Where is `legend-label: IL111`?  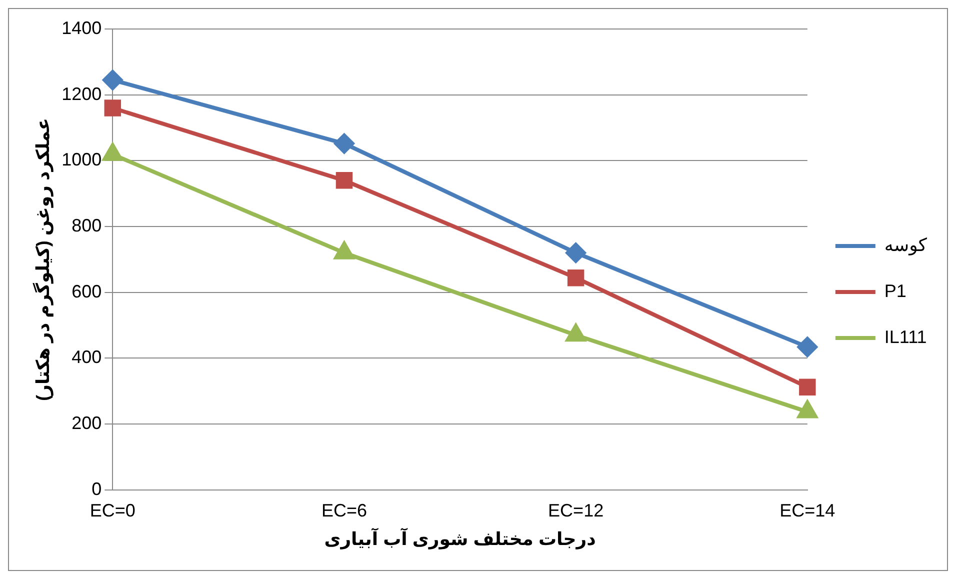 legend-label: IL111 is located at coordinates (905, 336).